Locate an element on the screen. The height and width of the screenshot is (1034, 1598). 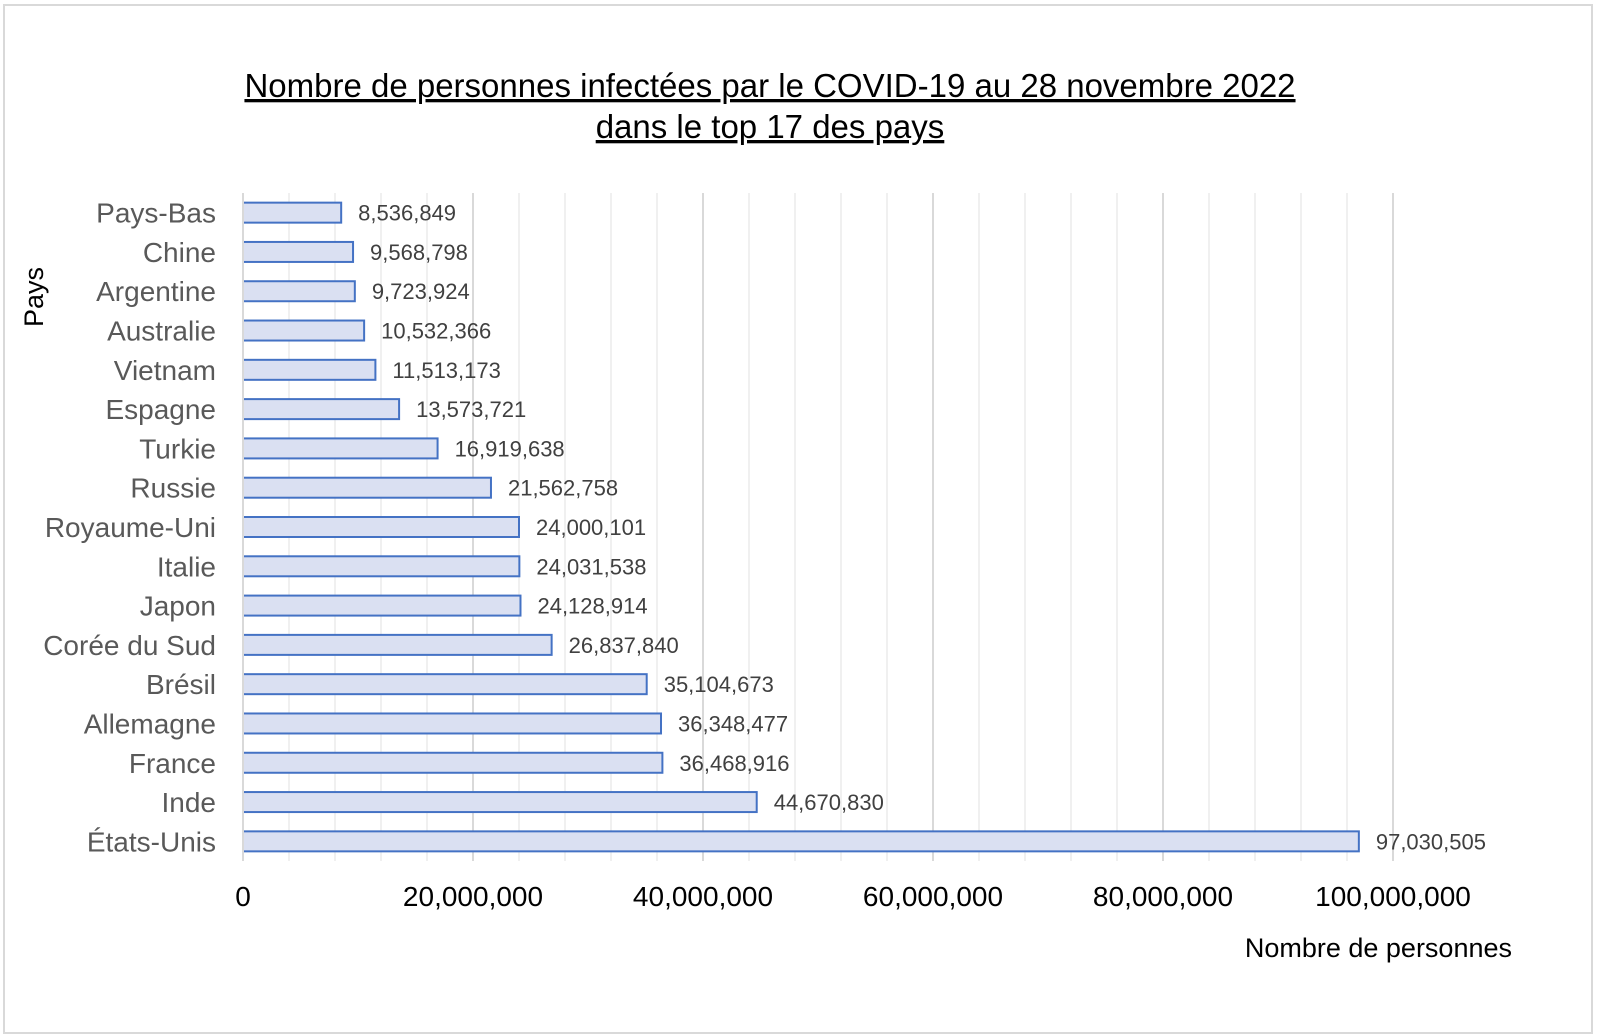
x-tick-label: 40,000,000 is located at coordinates (703, 896).